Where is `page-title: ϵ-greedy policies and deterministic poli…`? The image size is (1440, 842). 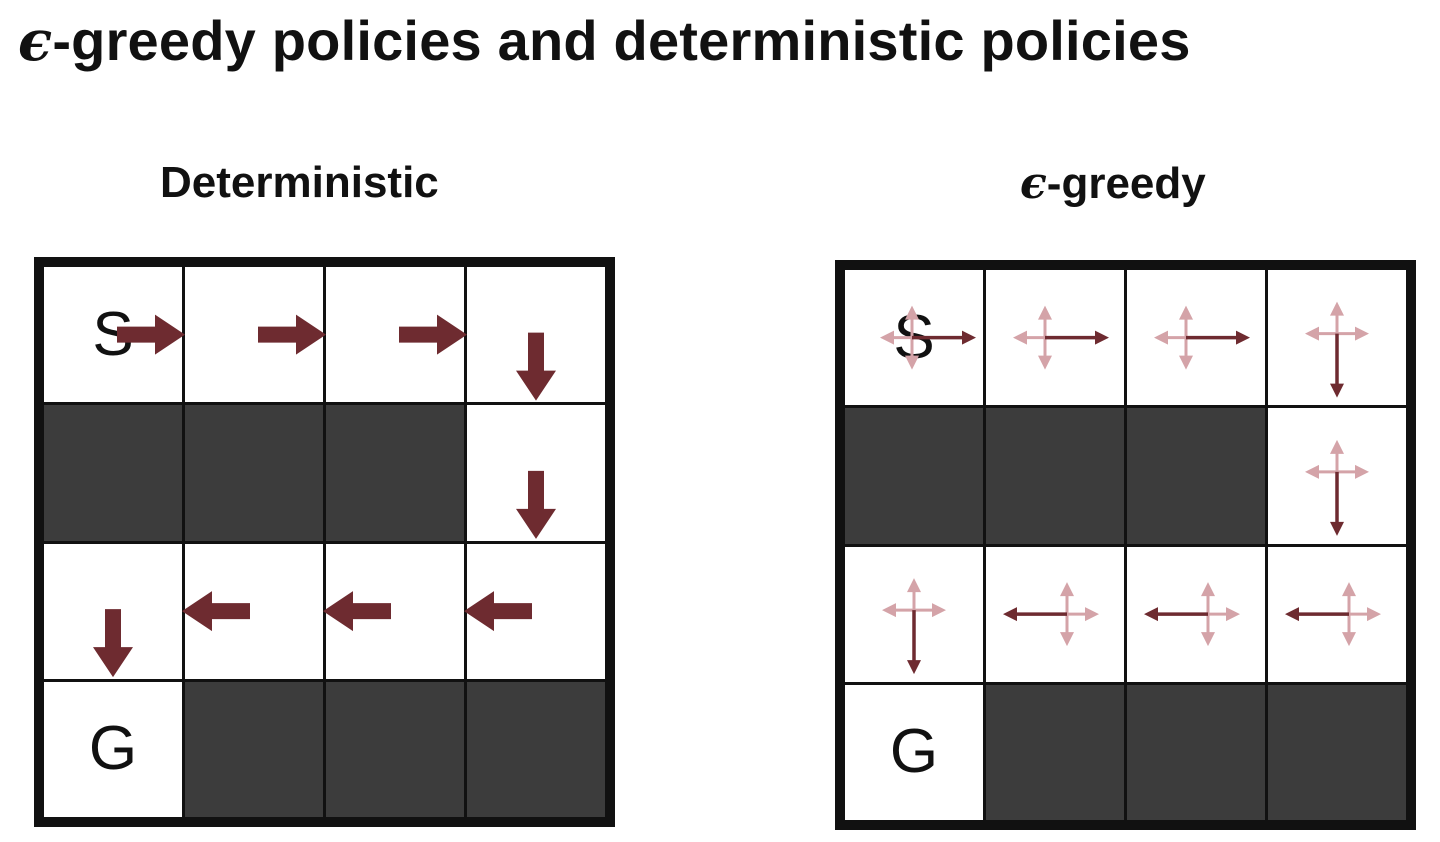 page-title: ϵ-greedy policies and deterministic poli… is located at coordinates (604, 41).